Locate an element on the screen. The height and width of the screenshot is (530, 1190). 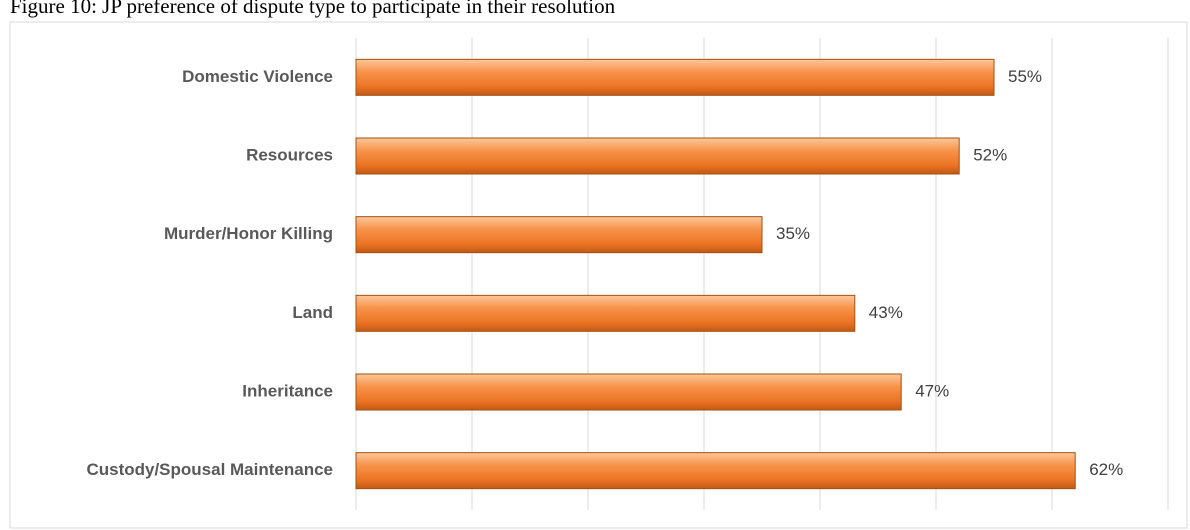
data-label: 47% is located at coordinates (932, 390).